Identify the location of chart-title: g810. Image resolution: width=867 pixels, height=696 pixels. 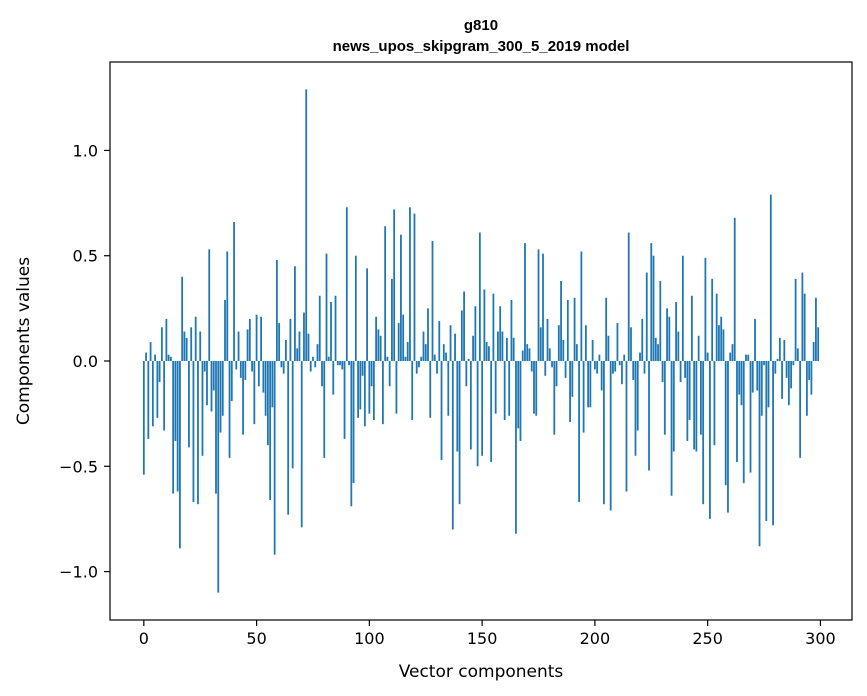
(481, 25).